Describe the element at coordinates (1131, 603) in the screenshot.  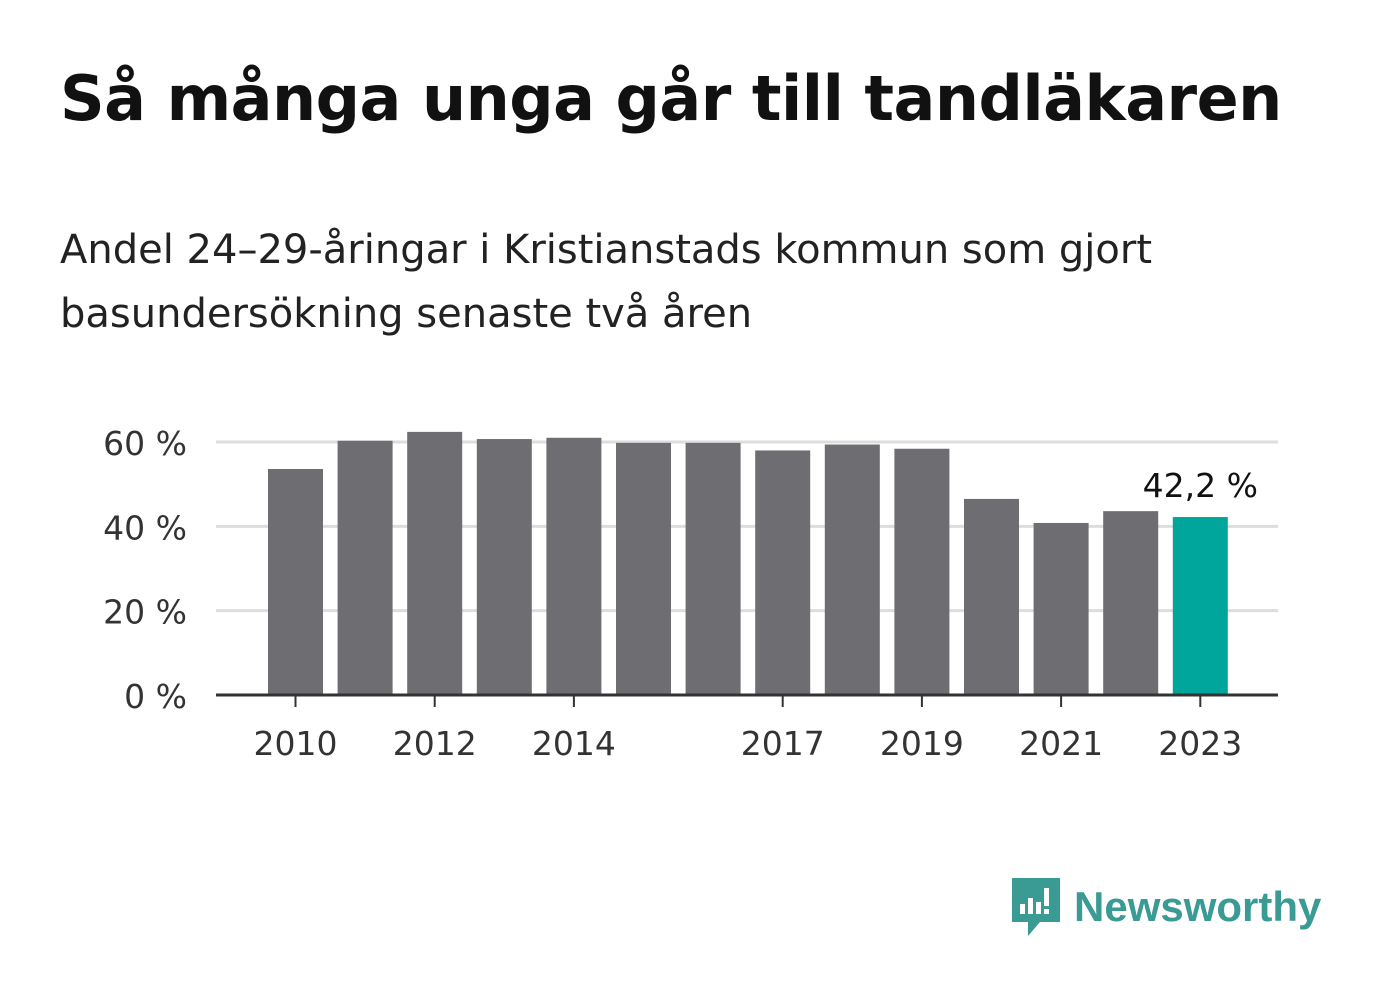
I see `bar-2022` at that location.